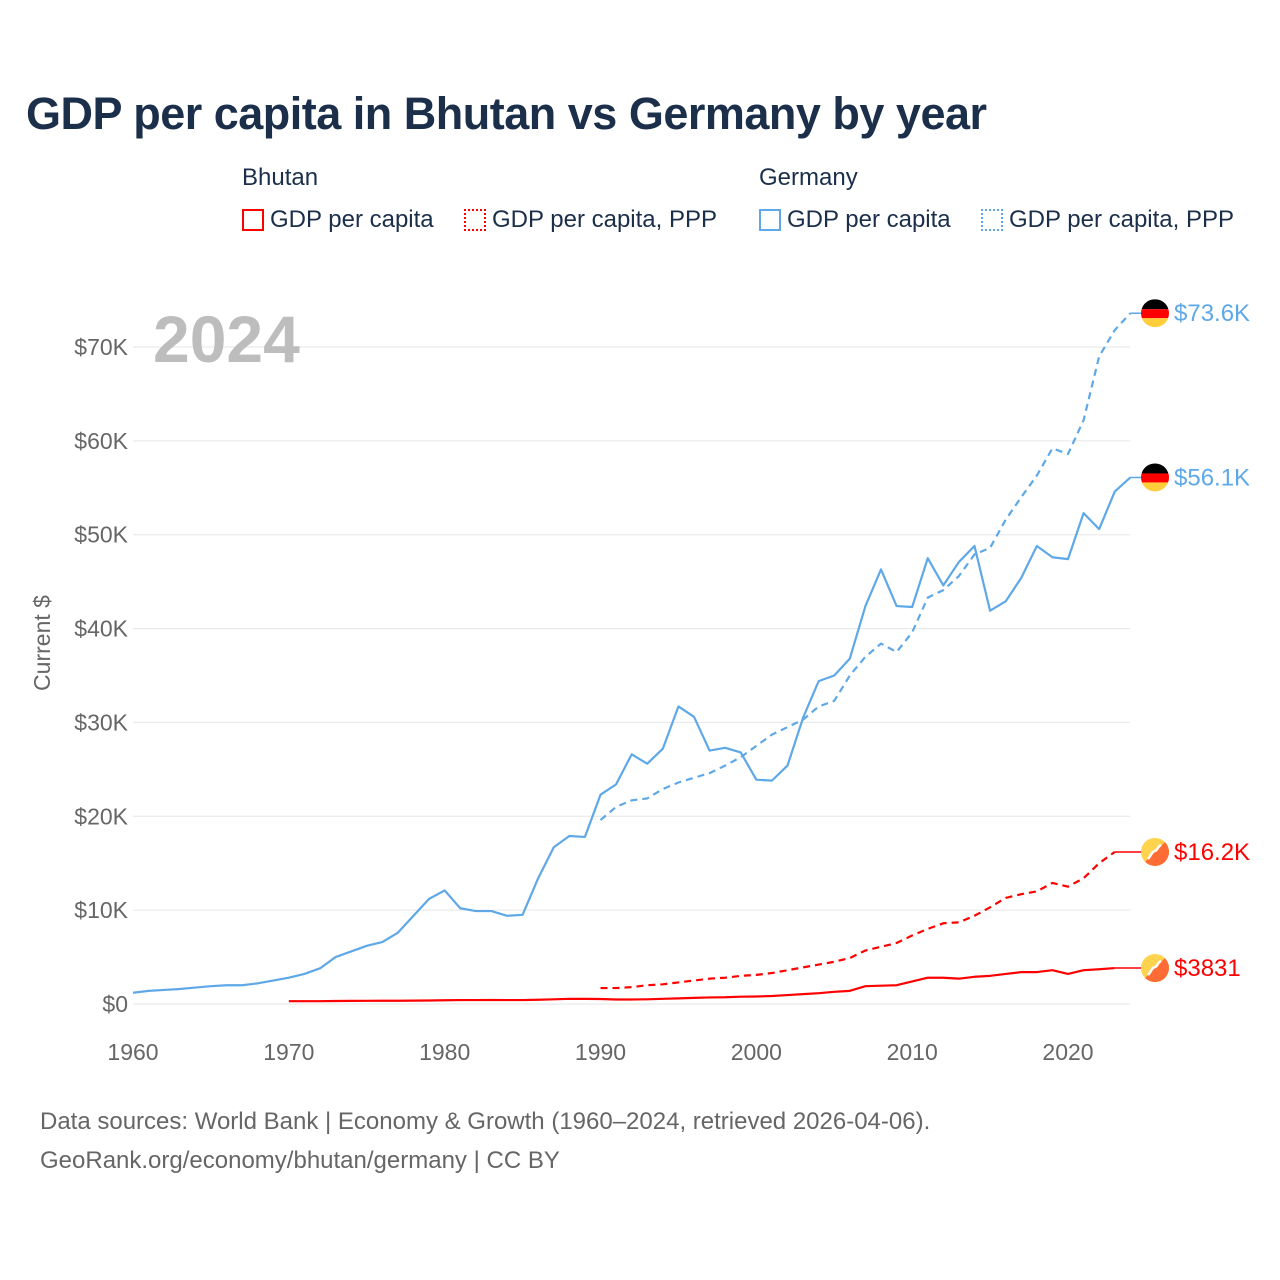 This screenshot has height=1280, width=1280. What do you see at coordinates (280, 177) in the screenshot?
I see `legend-group-bhutan: Bhutan` at bounding box center [280, 177].